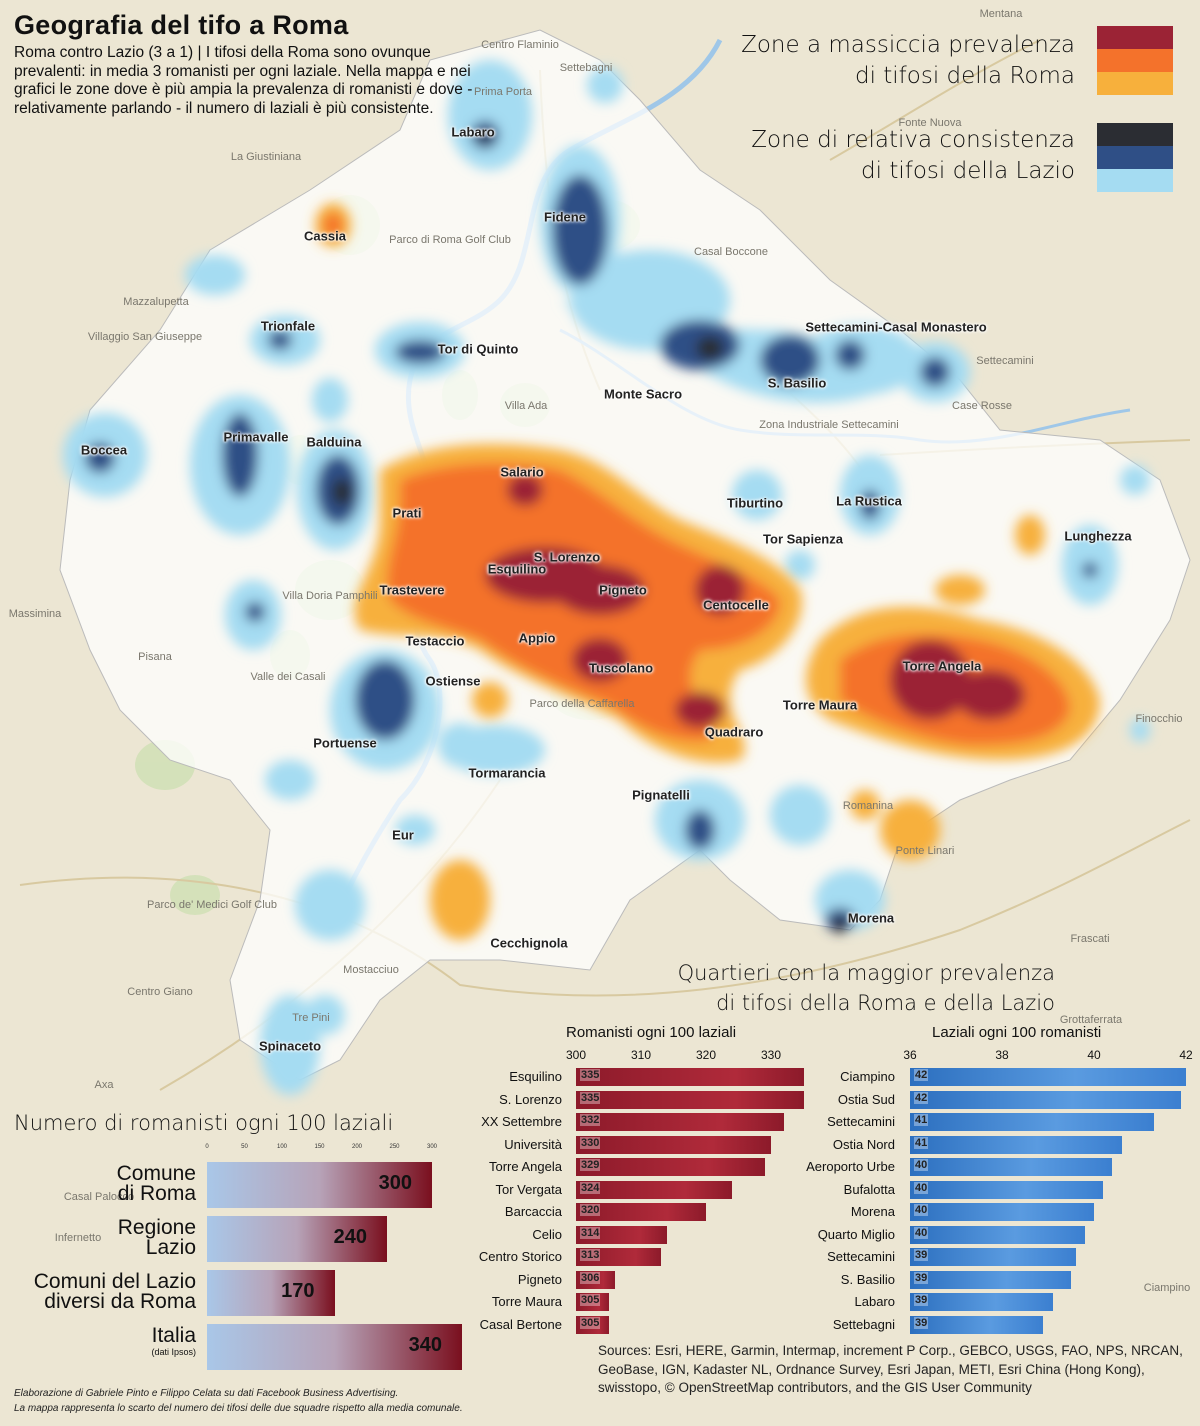 Image resolution: width=1200 pixels, height=1426 pixels. Describe the element at coordinates (145, 337) in the screenshot. I see `basemap-label-villaggio-san-giuseppe: Villaggio San Giuseppe` at that location.